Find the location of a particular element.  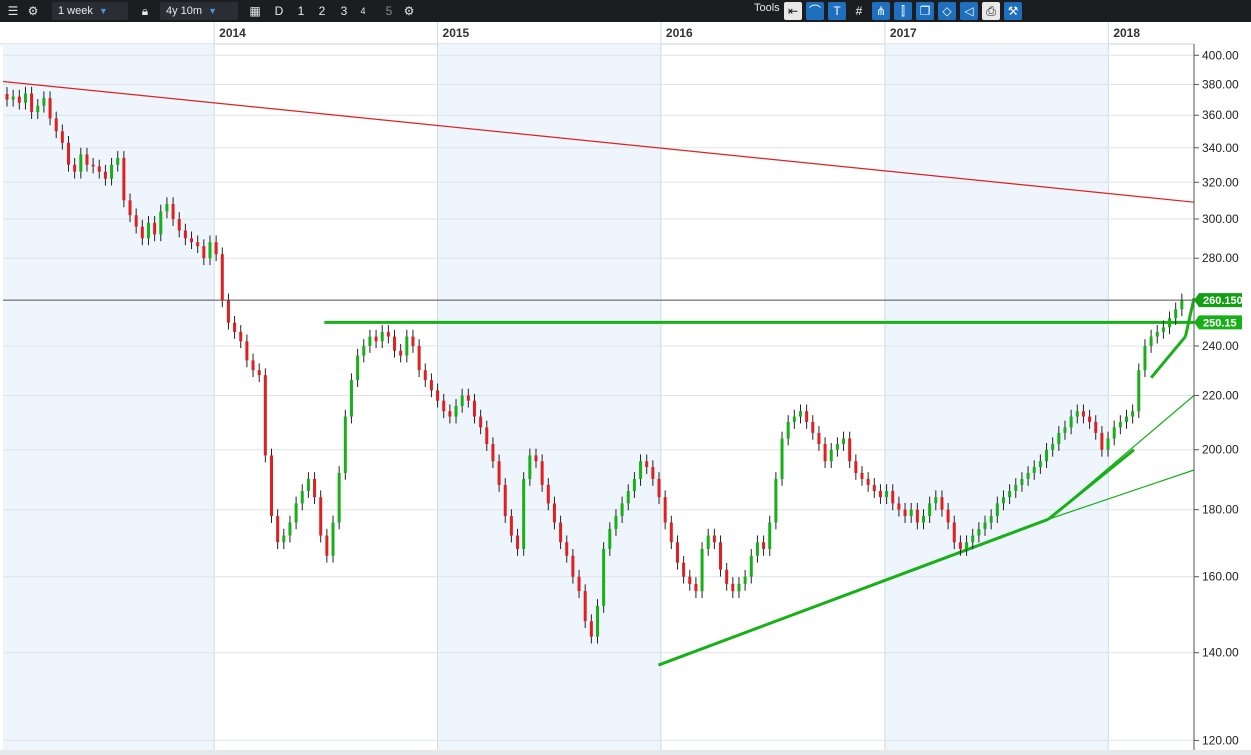

list-icon: ☰ is located at coordinates (13, 11).